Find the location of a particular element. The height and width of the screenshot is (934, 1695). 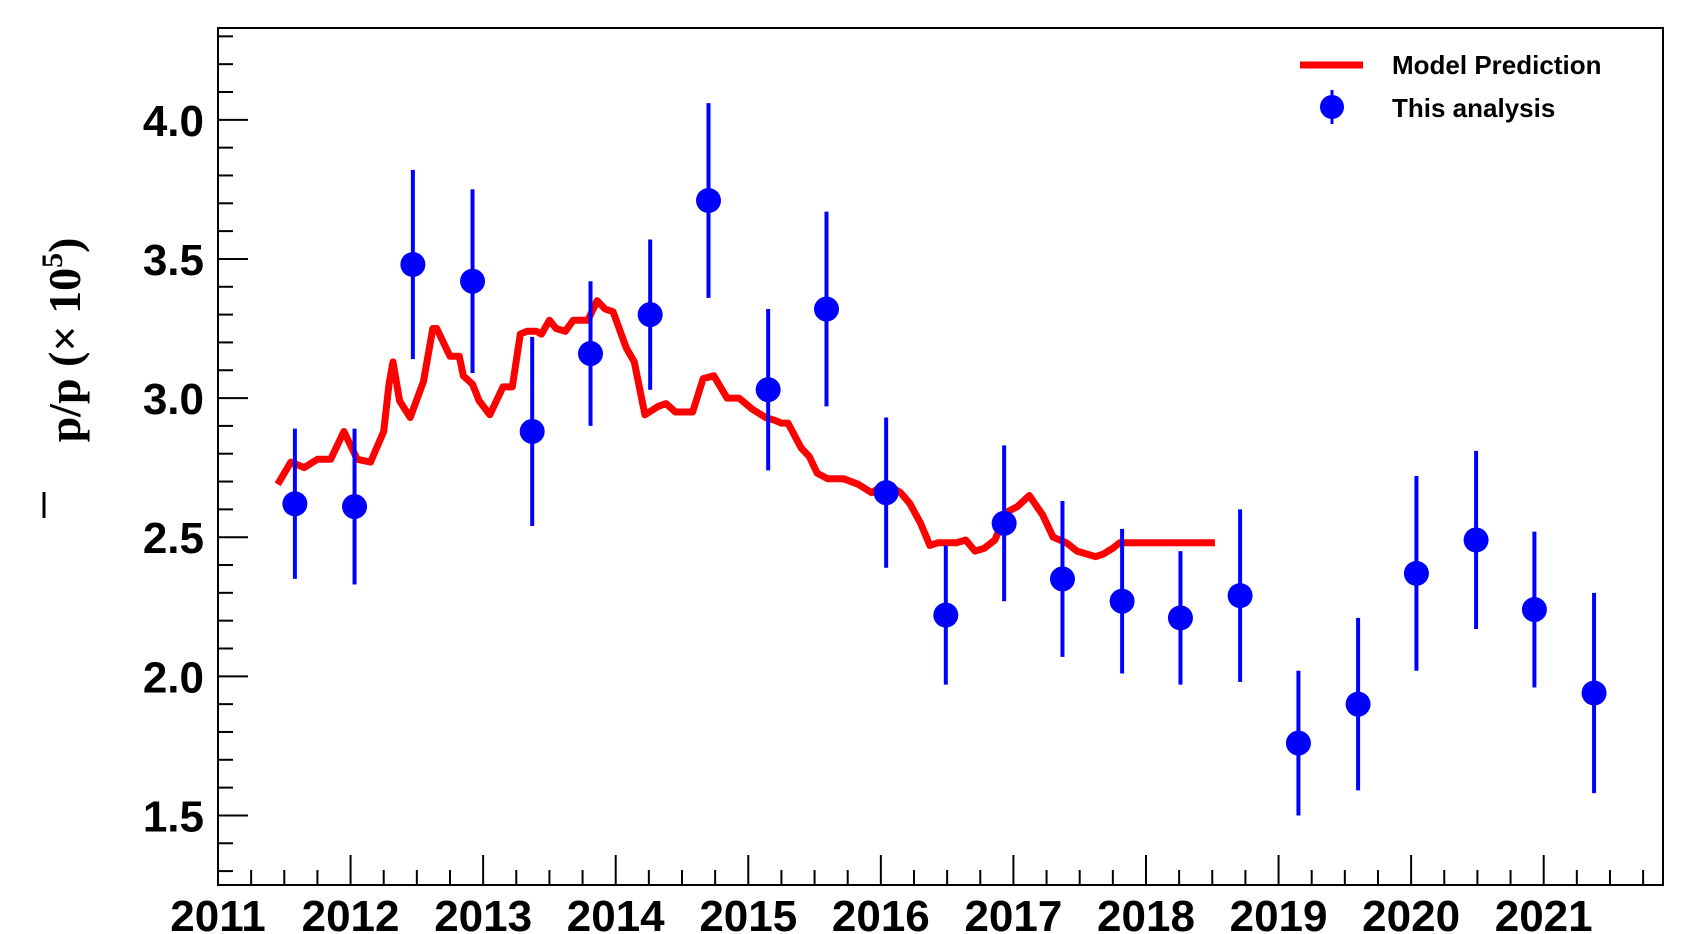

x-tick-label: 2016 is located at coordinates (881, 913).